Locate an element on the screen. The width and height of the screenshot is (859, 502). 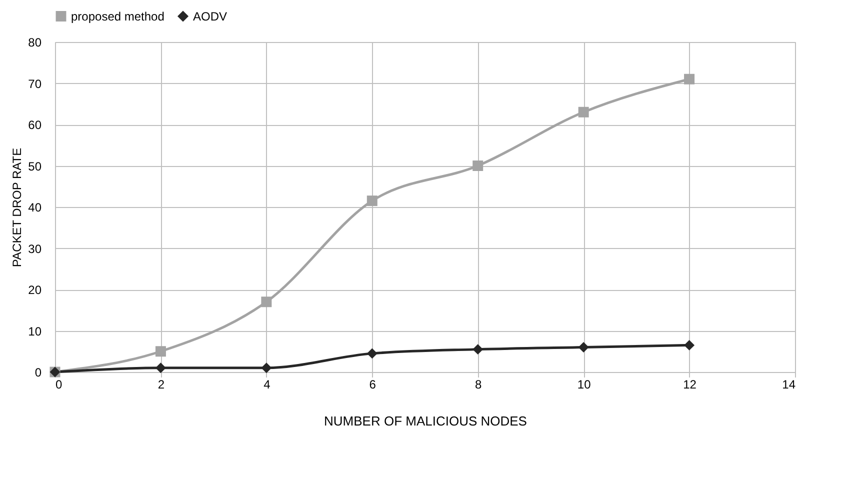
y-tick-label: 0 is located at coordinates (38, 373).